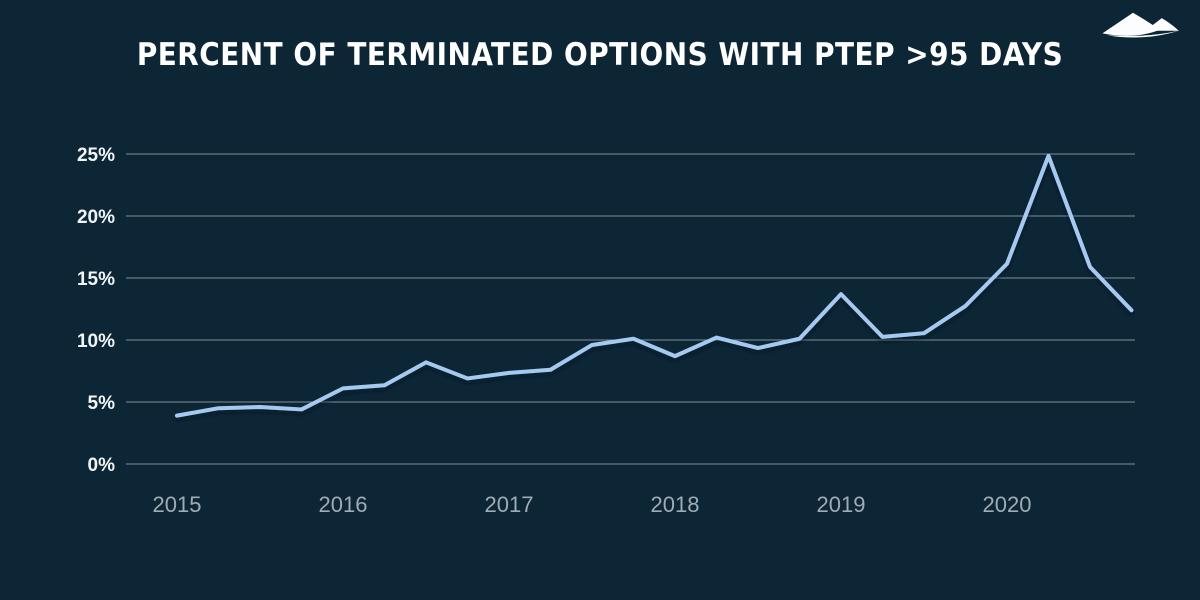  What do you see at coordinates (343, 504) in the screenshot?
I see `x-tick-label: 2016` at bounding box center [343, 504].